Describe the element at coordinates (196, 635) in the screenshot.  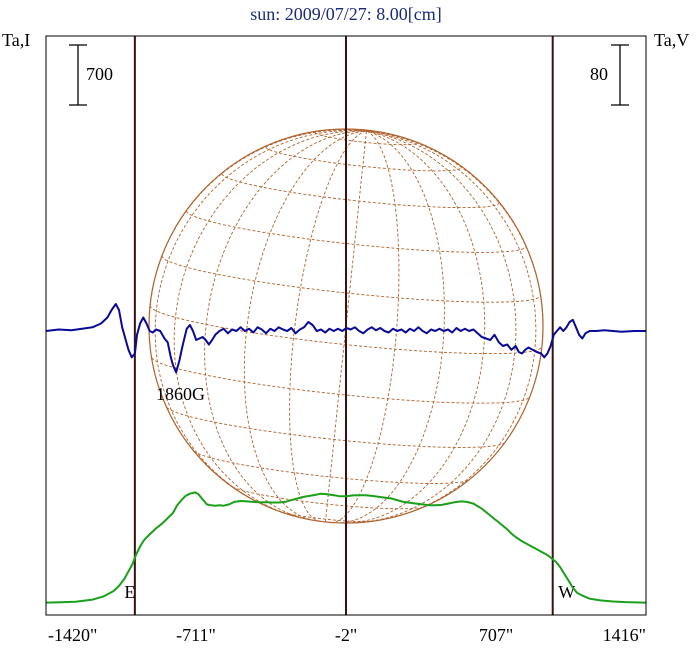
I see `x-tick-label: -711"` at that location.